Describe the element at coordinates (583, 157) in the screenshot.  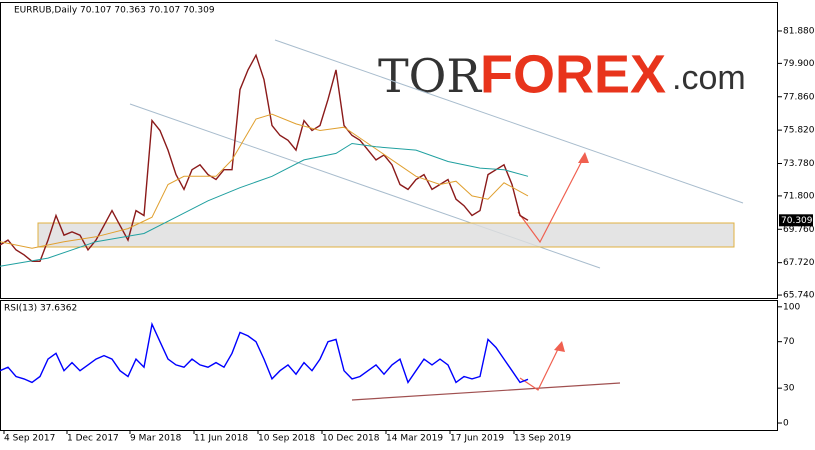
I see `arrow-head` at that location.